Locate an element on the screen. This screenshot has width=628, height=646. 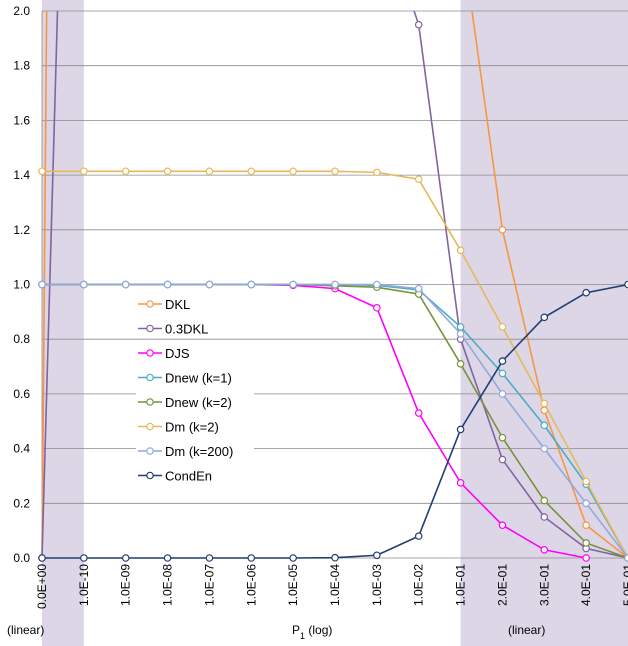
x-tick-label: 1.0E-09 is located at coordinates (126, 585).